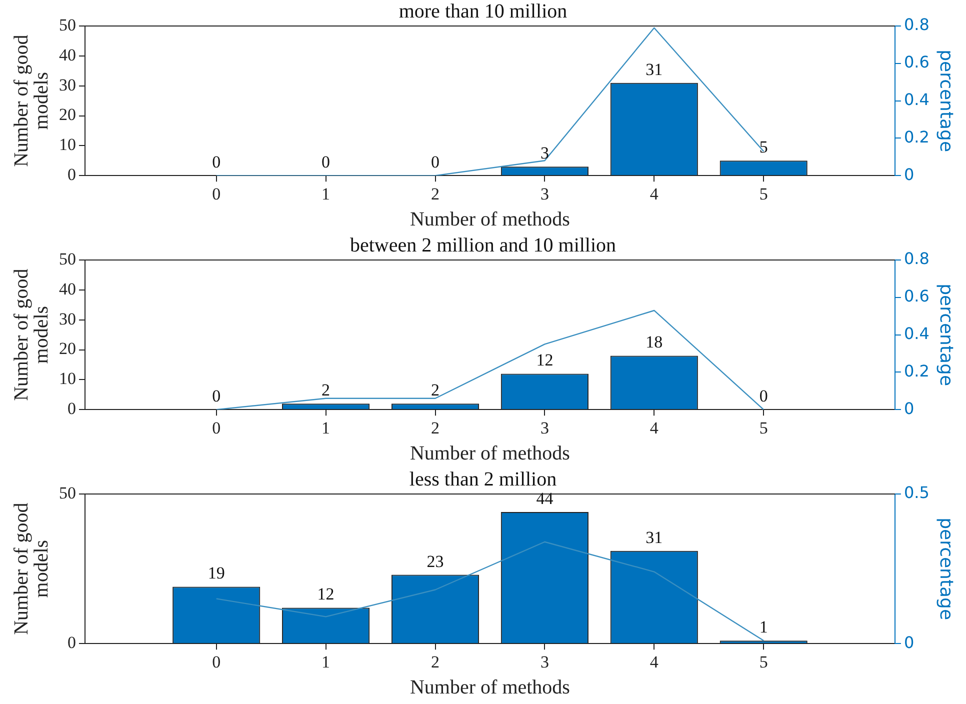 The image size is (966, 704). What do you see at coordinates (763, 147) in the screenshot?
I see `data-label: 5` at bounding box center [763, 147].